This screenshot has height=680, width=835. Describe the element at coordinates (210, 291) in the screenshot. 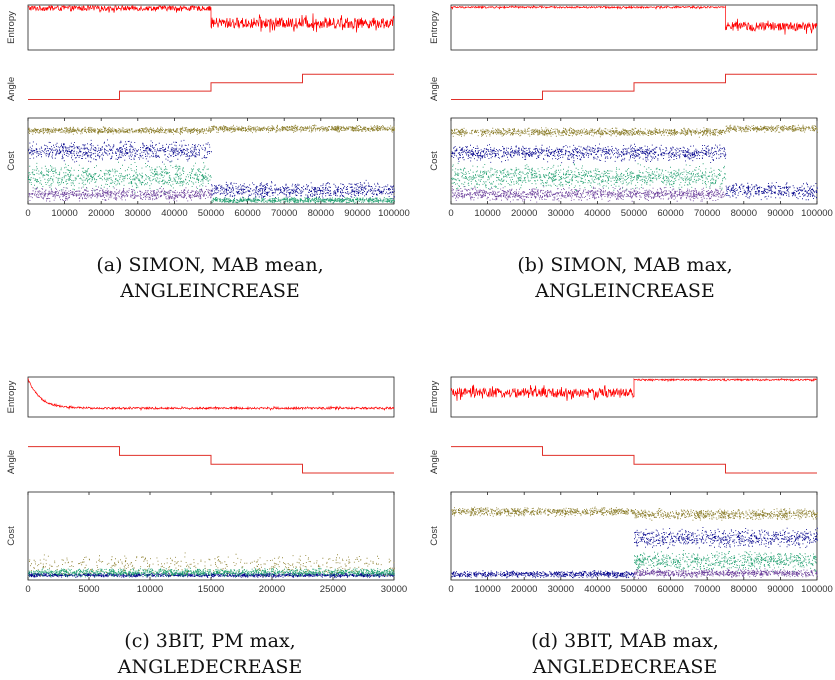

I see `caption-a-line2: ANGLEINCREASE` at that location.